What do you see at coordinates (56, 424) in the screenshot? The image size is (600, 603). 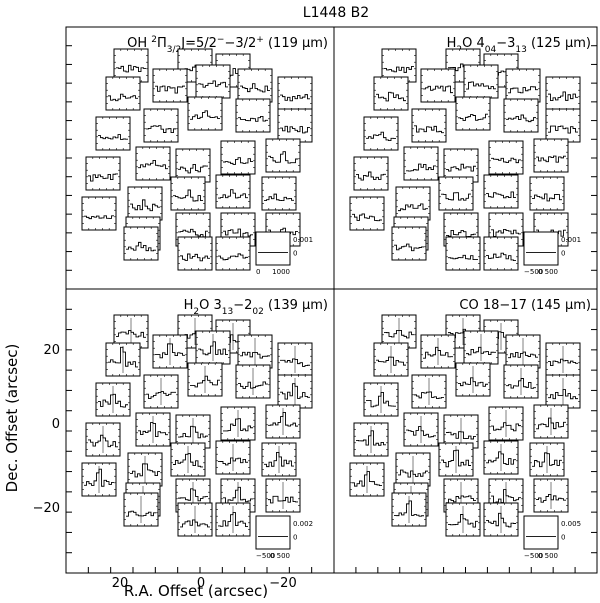 I see `y-tick-label: 0` at bounding box center [56, 424].